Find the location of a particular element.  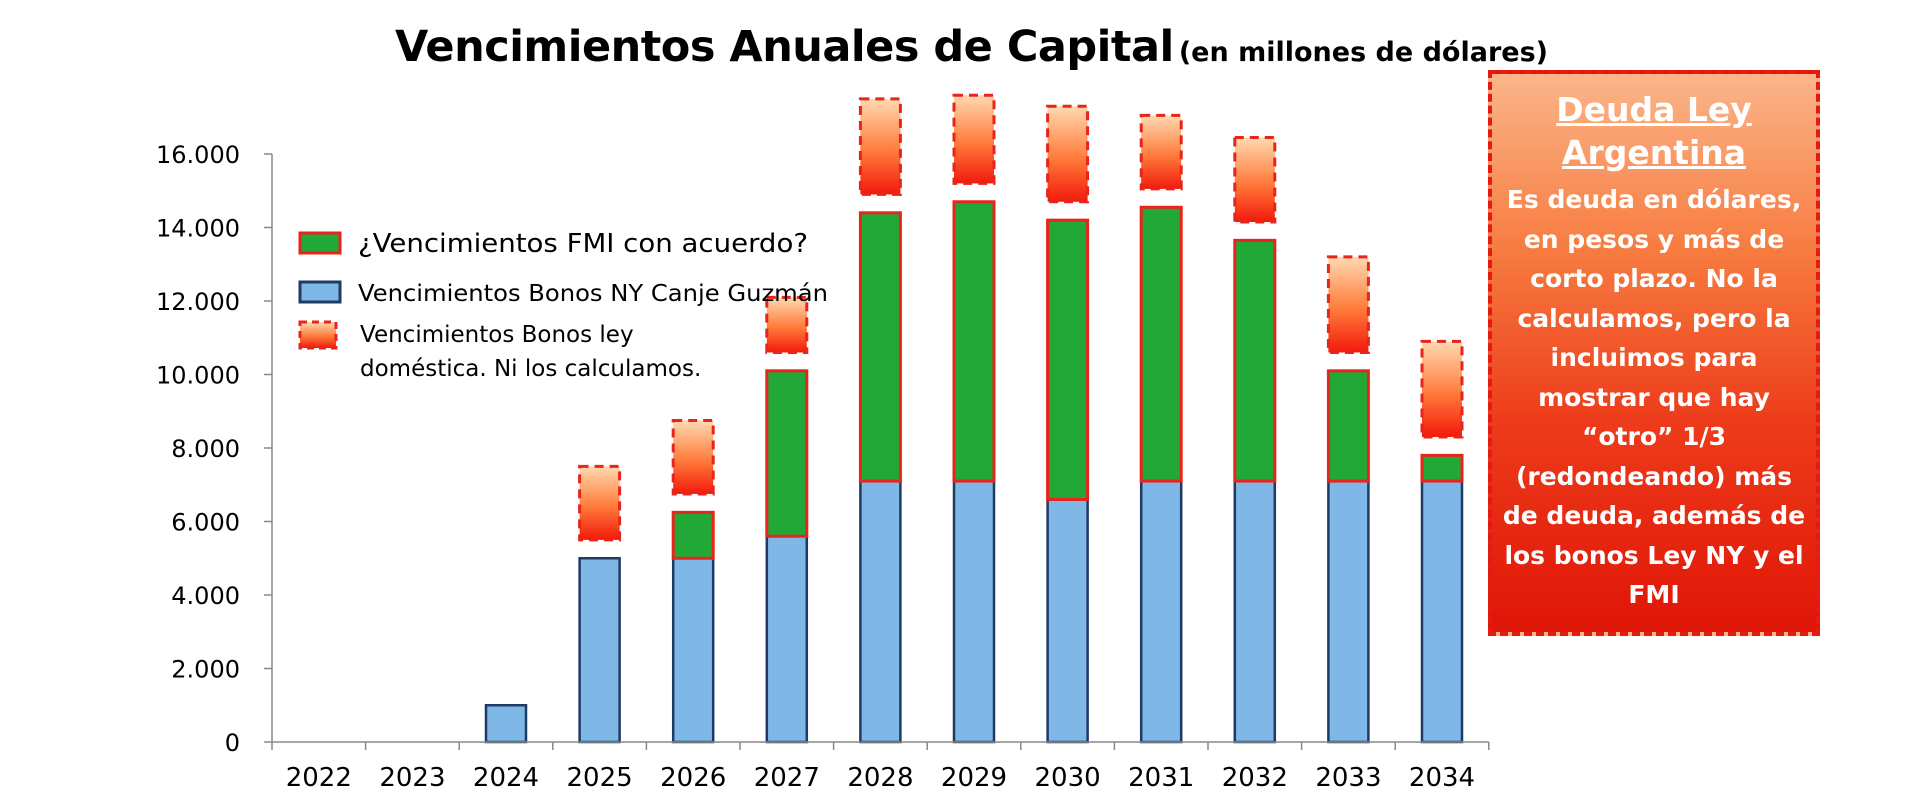

x-tick-label: 2032 is located at coordinates (1255, 778).